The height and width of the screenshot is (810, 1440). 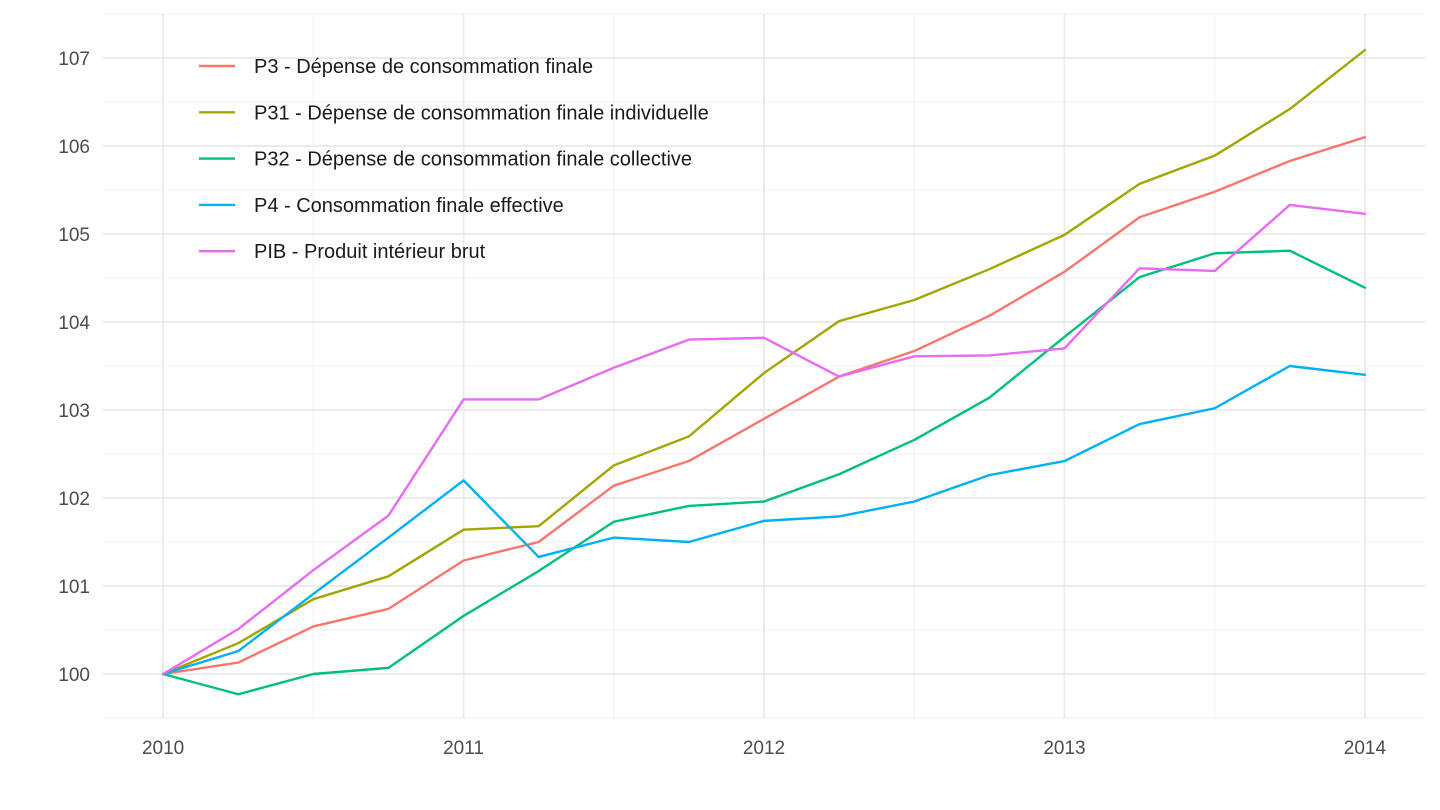 What do you see at coordinates (423, 67) in the screenshot?
I see `legend-label: P3 - Dépense de consommation finale` at bounding box center [423, 67].